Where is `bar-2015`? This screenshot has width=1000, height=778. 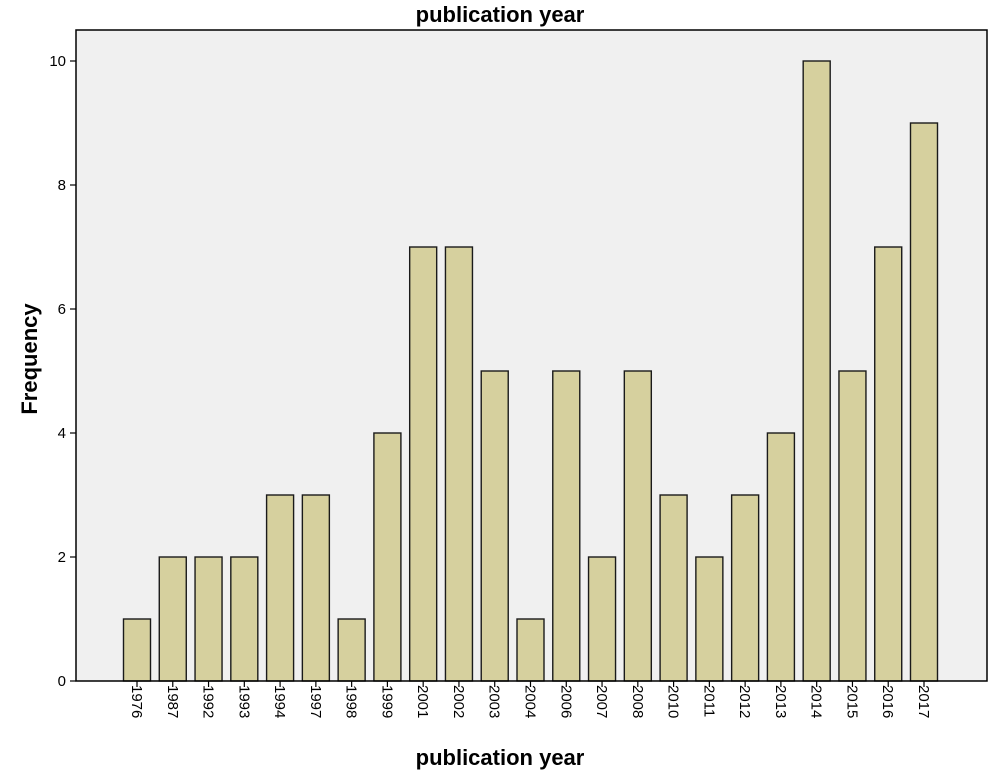 bar-2015 is located at coordinates (852, 526).